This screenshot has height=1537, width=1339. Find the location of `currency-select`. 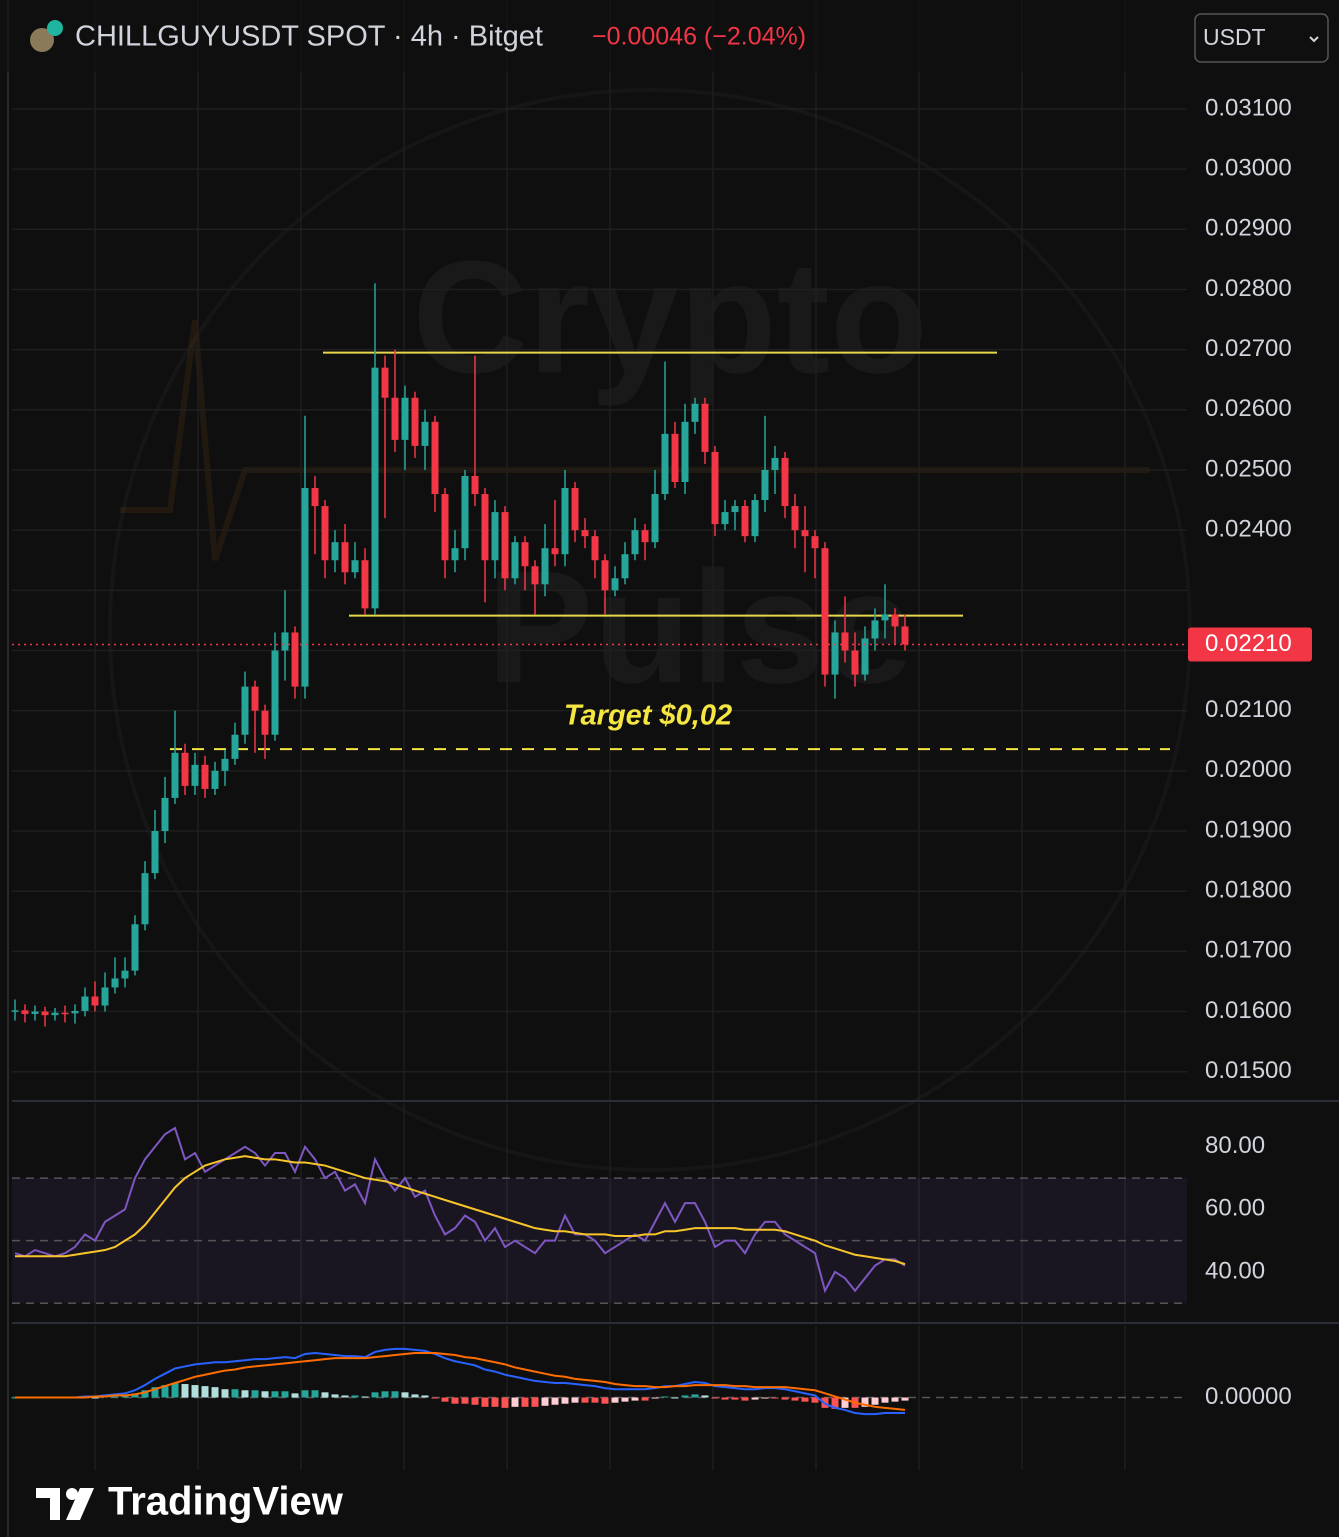

currency-select is located at coordinates (1261, 38).